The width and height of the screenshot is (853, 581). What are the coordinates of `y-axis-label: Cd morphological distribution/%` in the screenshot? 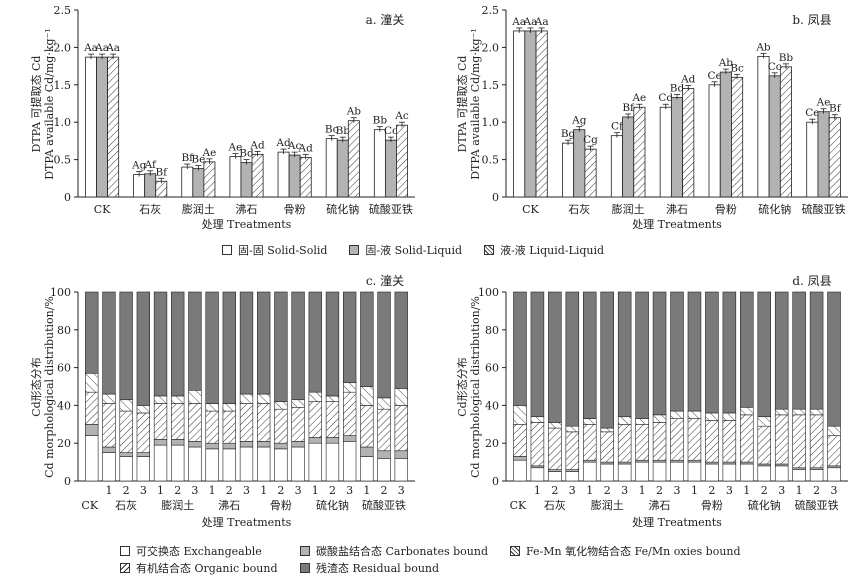 It's located at (475, 387).